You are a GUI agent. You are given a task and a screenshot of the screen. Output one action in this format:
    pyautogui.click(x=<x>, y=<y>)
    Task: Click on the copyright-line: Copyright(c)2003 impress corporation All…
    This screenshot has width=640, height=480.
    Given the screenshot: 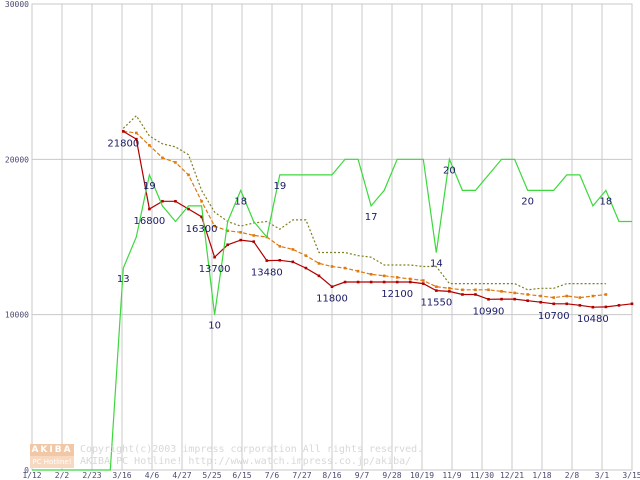 What is the action you would take?
    pyautogui.click(x=252, y=449)
    